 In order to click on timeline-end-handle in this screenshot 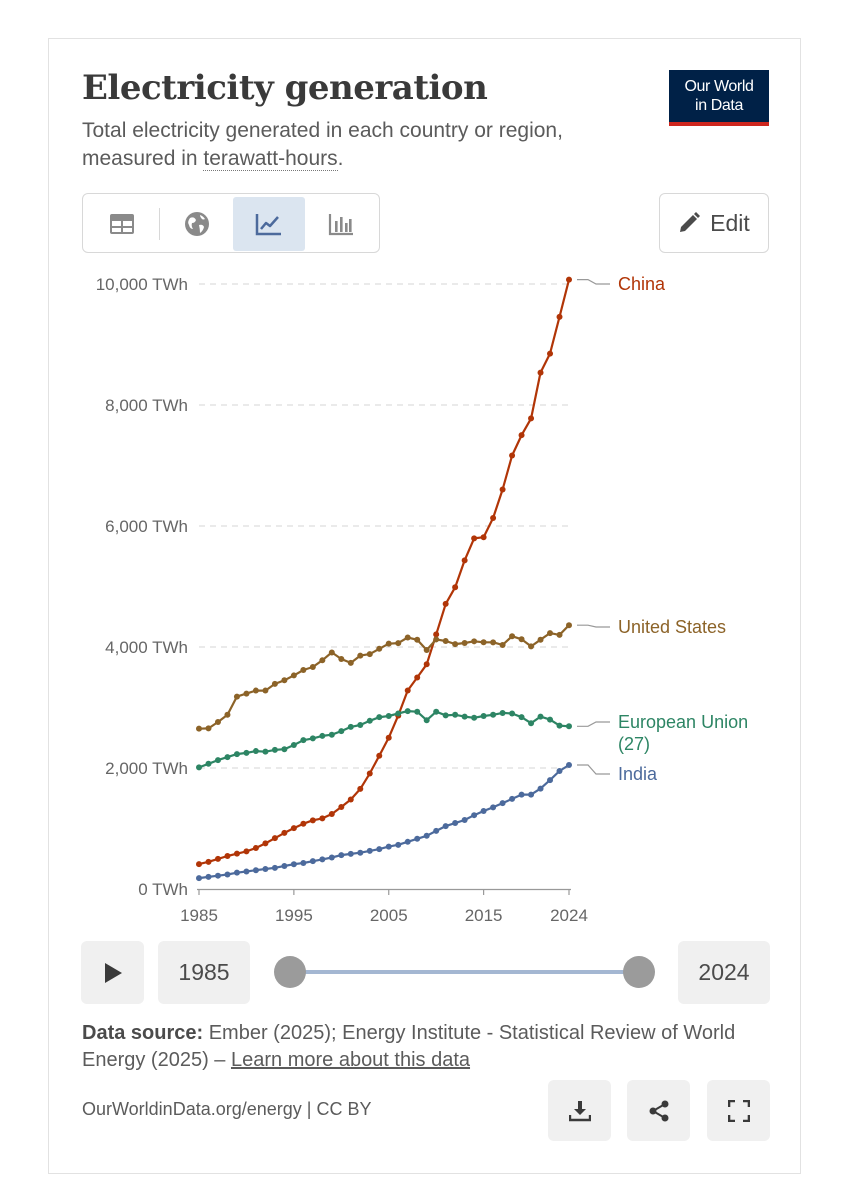, I will do `click(639, 972)`.